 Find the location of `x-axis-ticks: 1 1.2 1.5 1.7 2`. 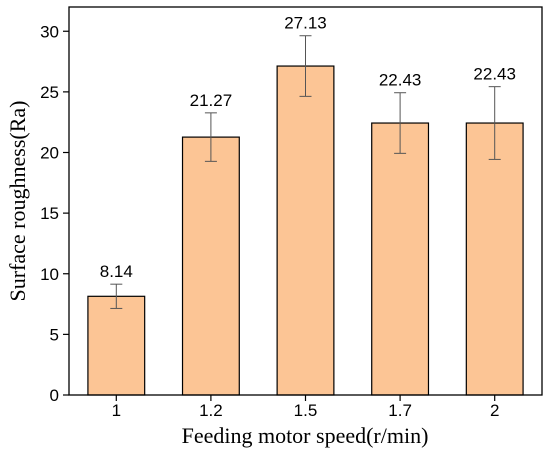

x-axis-ticks: 1 1.2 1.5 1.7 2 is located at coordinates (305, 407).